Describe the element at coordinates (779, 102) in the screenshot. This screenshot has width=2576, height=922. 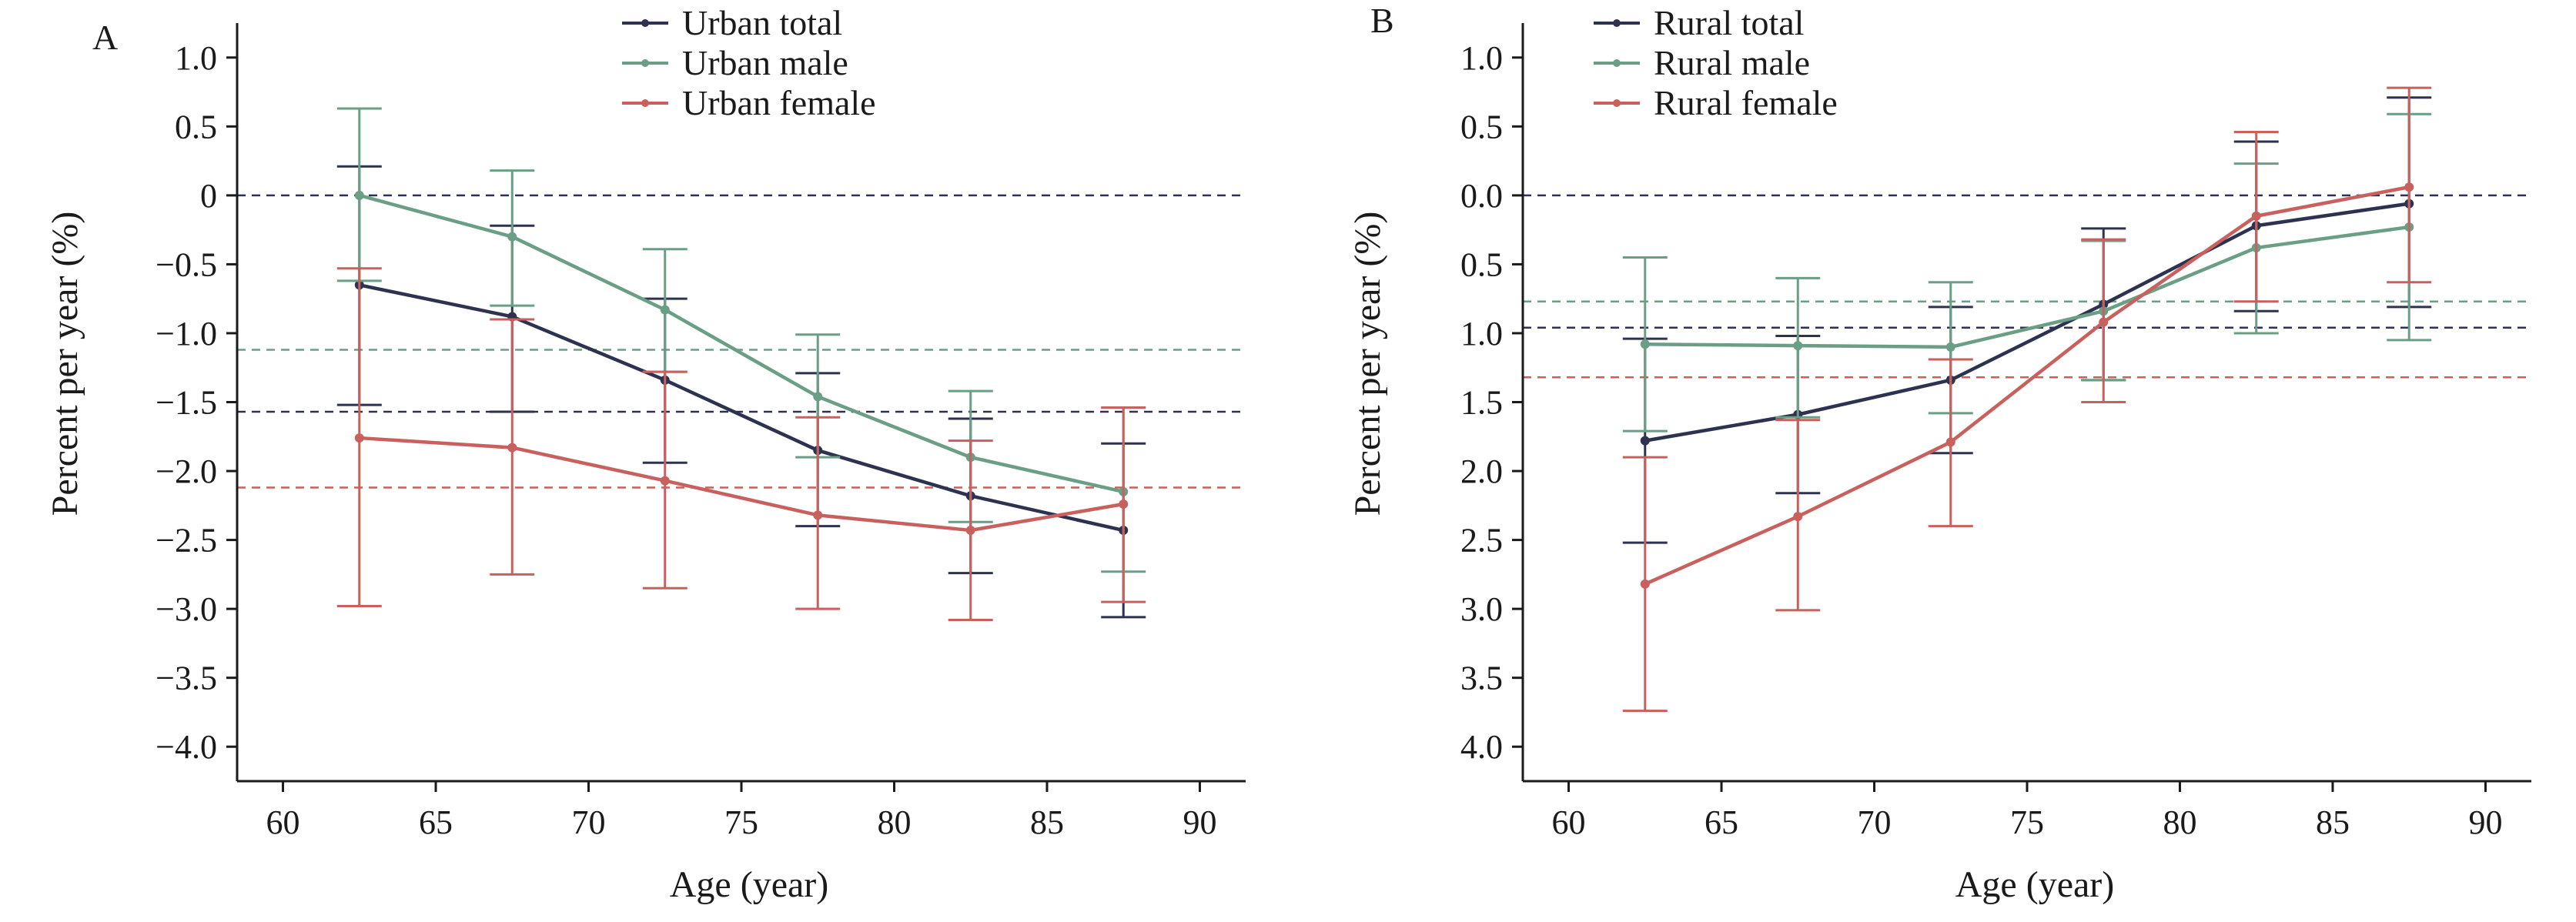
I see `legend-label: Urban female` at that location.